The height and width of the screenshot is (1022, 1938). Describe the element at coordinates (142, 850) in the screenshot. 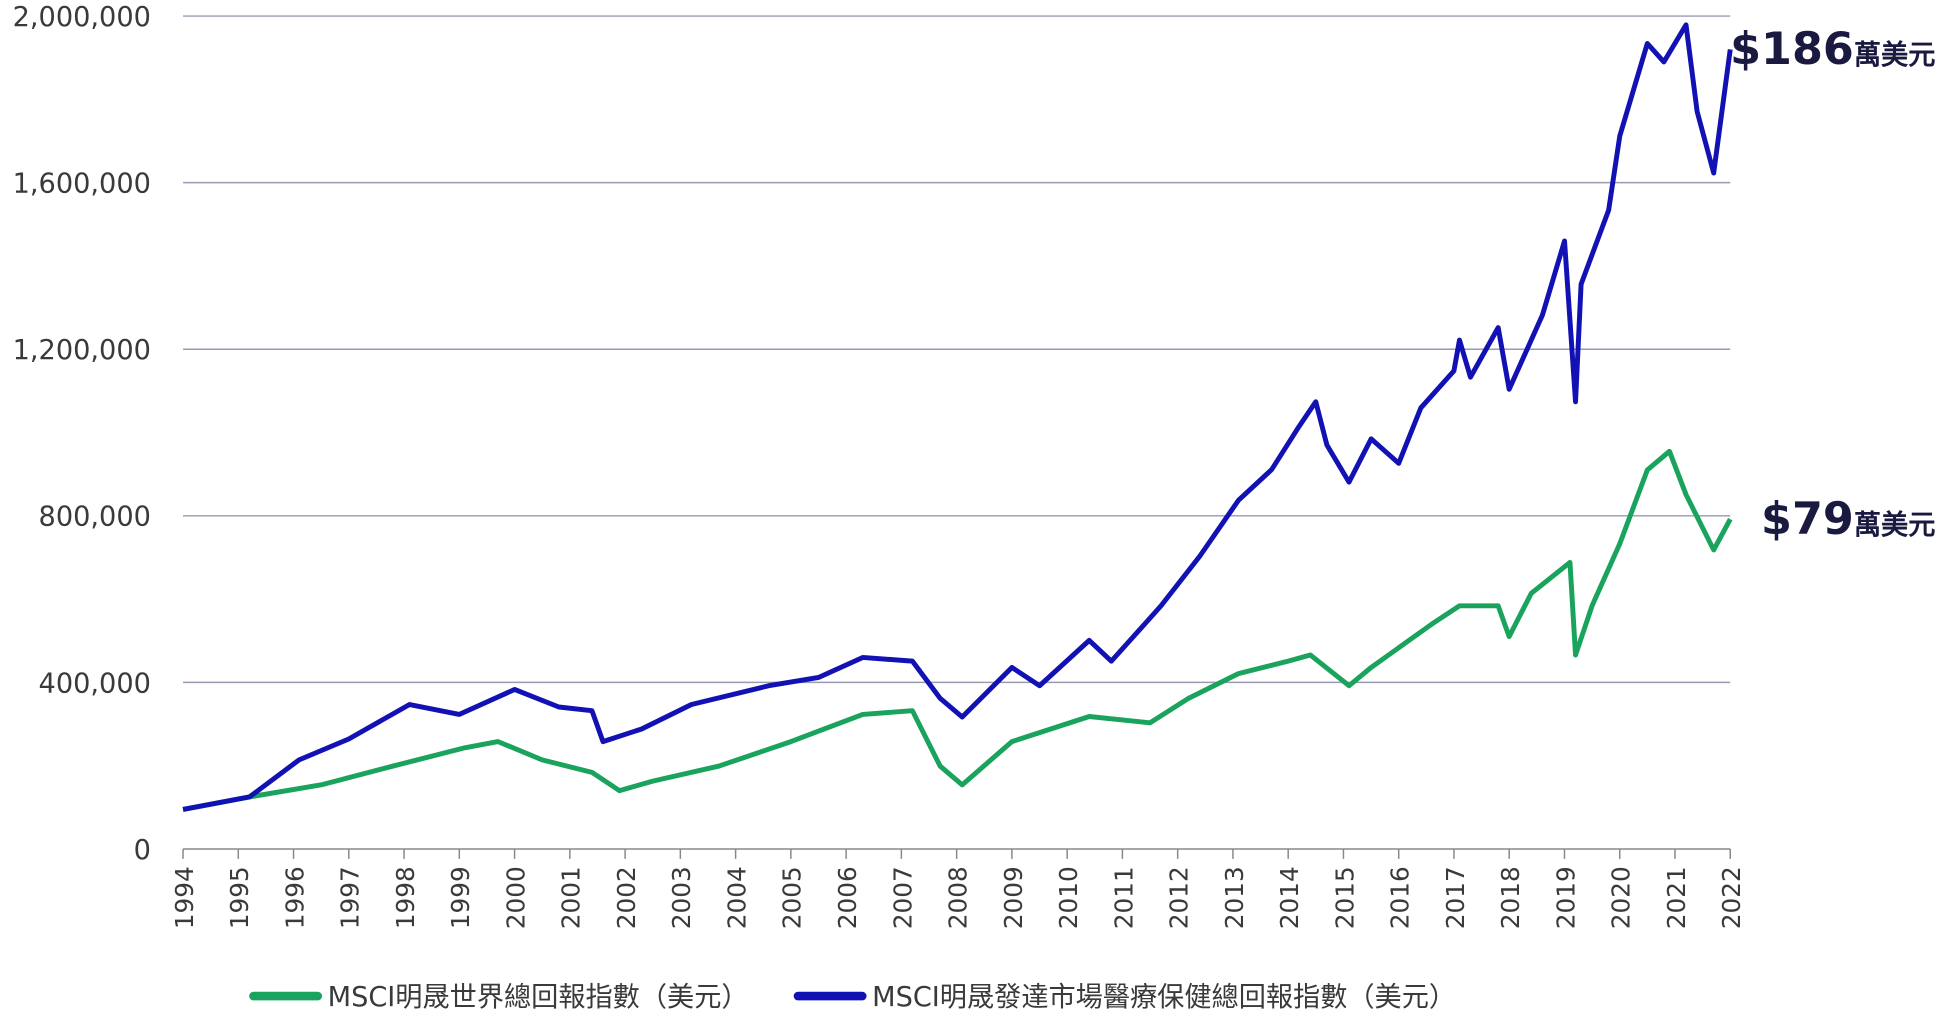

I see `y-tick-label: 0` at that location.